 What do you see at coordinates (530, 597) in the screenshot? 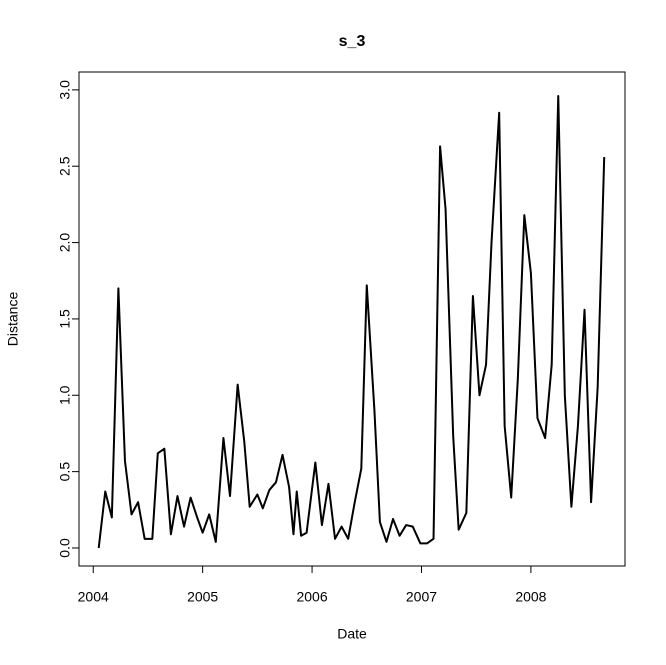
I see `x-tick-label: 2008` at bounding box center [530, 597].